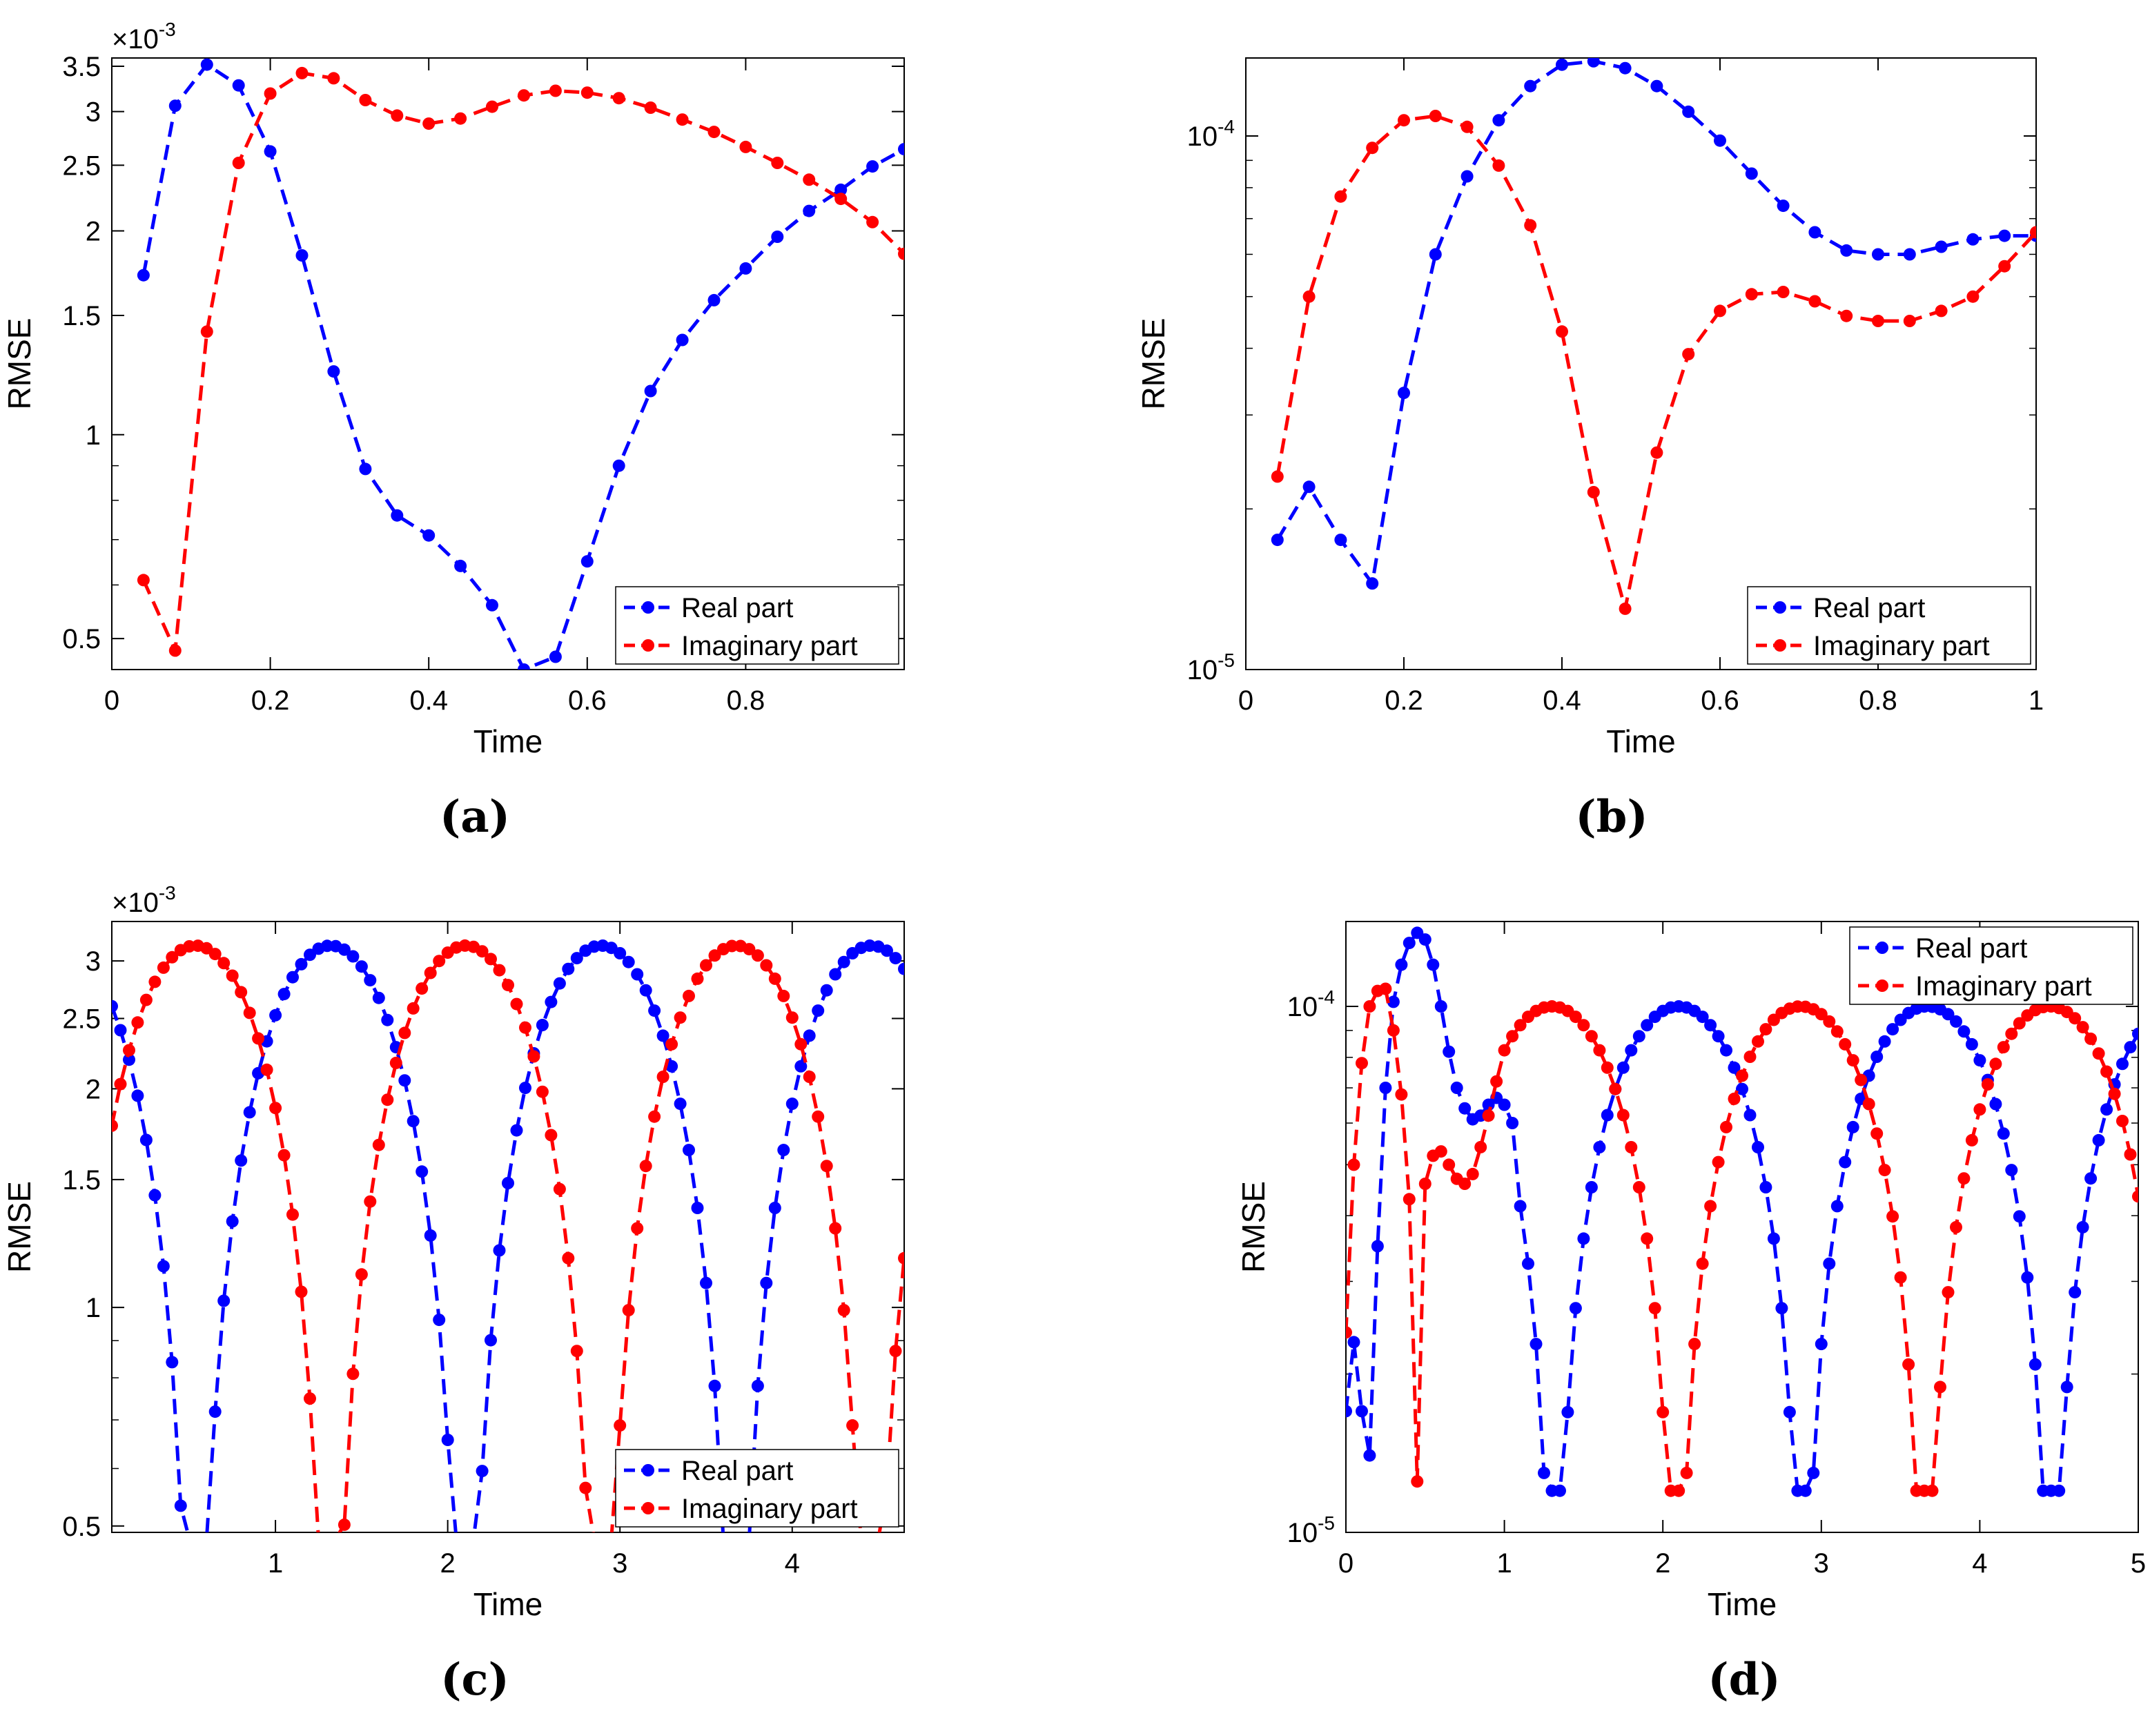  I want to click on ytick-label-exponent: -4, so click(1226, 126).